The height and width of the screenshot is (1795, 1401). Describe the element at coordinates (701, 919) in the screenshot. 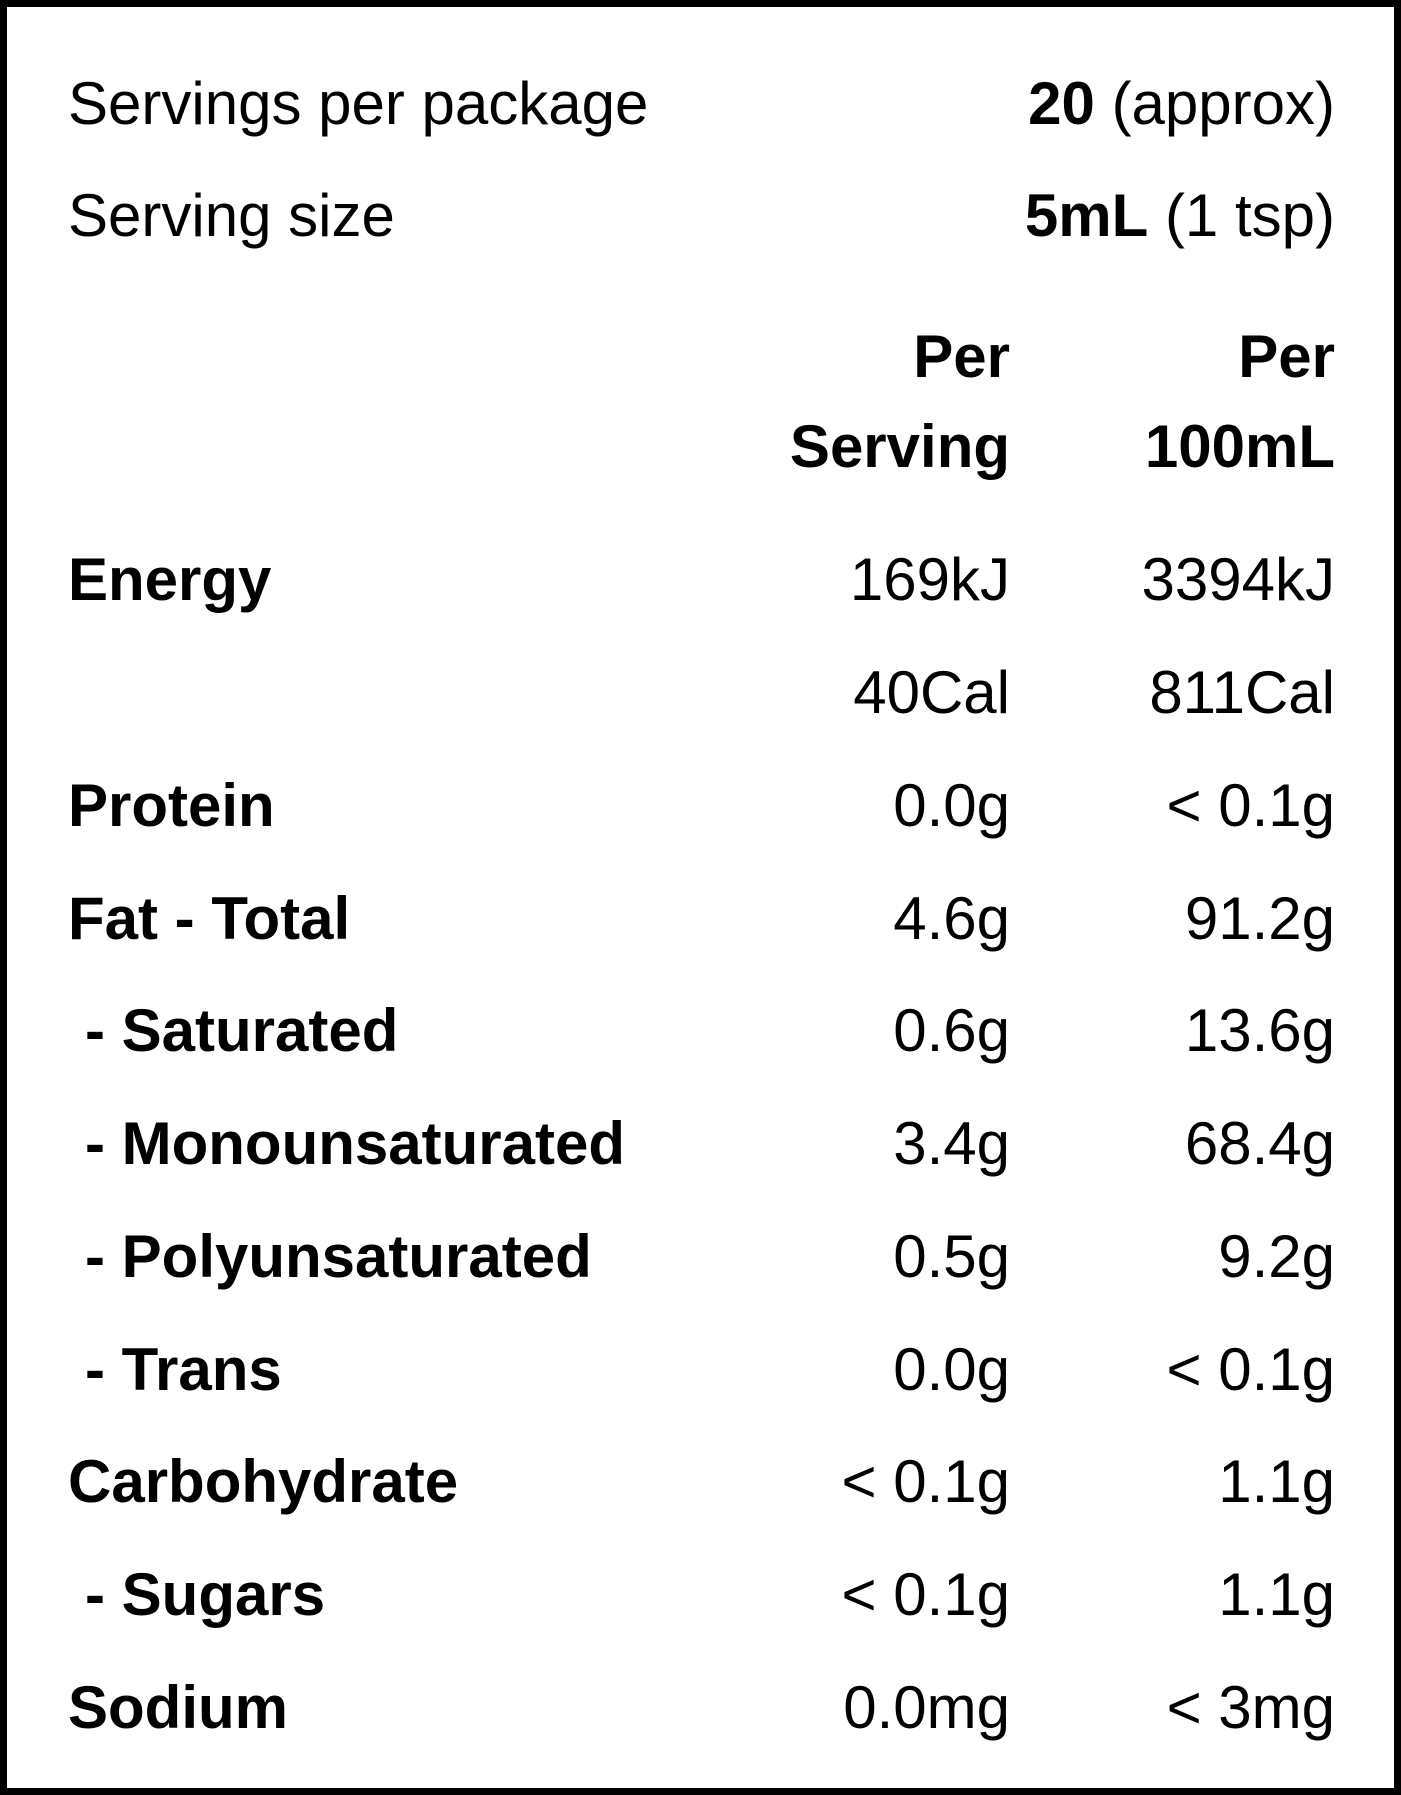

I see `nutrient-row-fat-total: Fat - Total 4.6g 91.2g` at that location.